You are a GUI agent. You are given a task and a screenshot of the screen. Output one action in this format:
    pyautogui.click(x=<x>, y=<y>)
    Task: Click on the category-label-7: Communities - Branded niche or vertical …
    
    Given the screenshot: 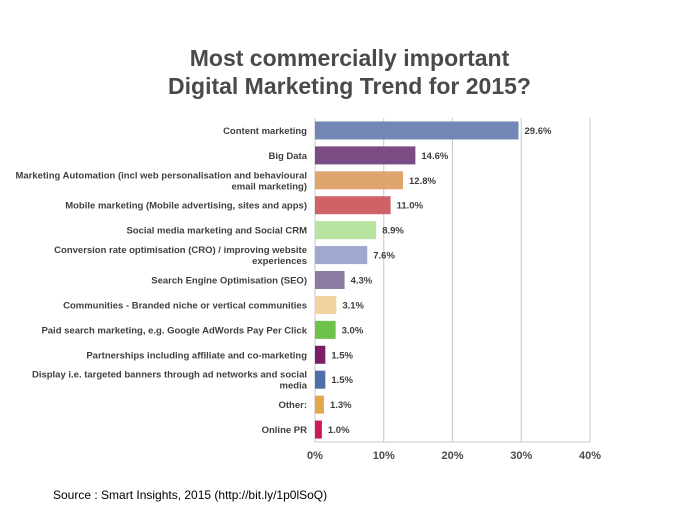 What is the action you would take?
    pyautogui.click(x=185, y=305)
    